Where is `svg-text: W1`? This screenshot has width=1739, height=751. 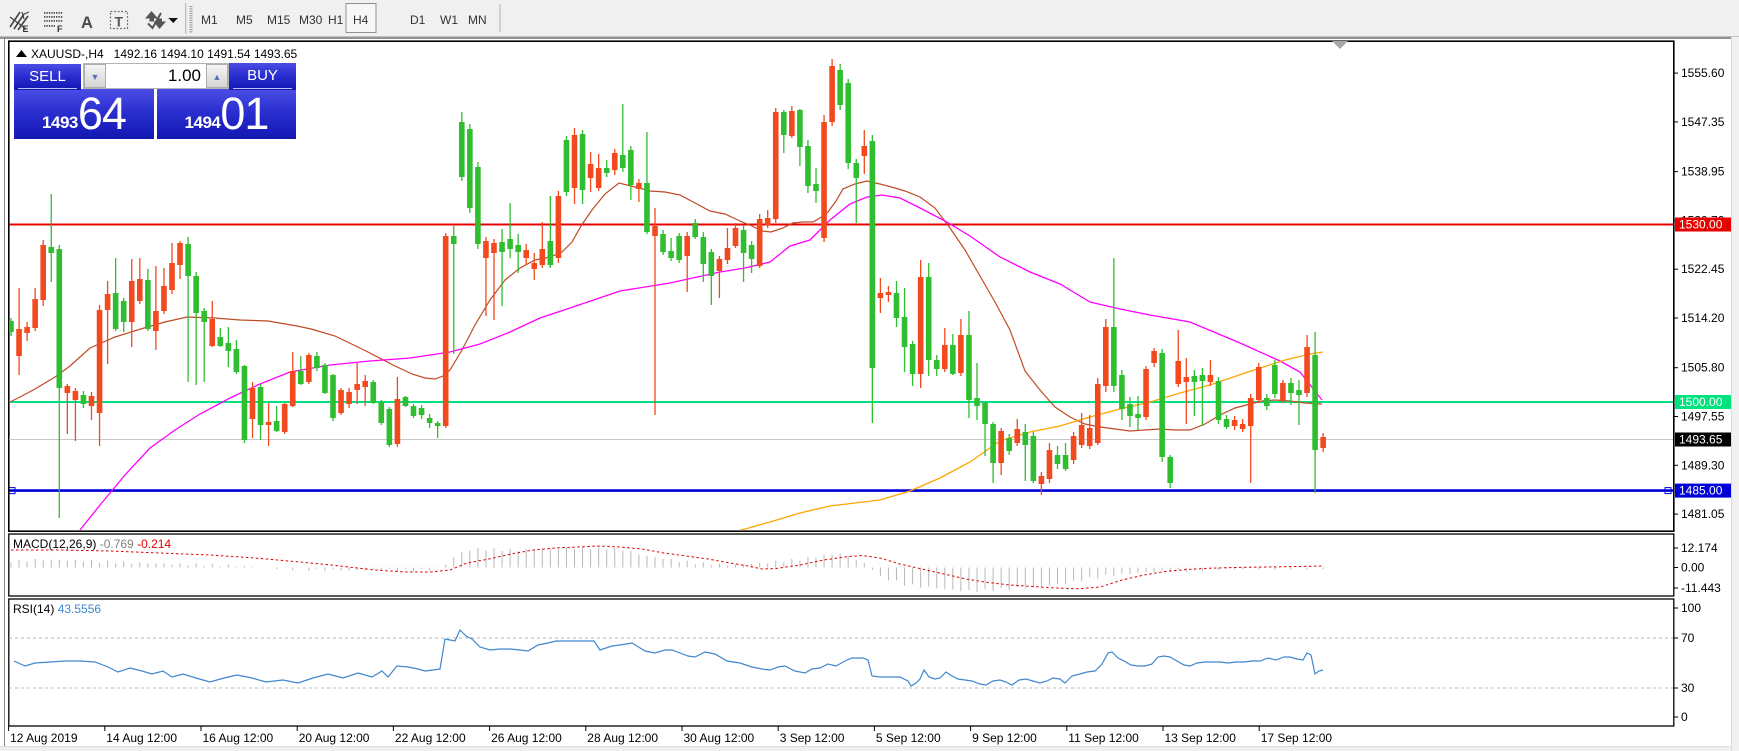 svg-text: W1 is located at coordinates (449, 20).